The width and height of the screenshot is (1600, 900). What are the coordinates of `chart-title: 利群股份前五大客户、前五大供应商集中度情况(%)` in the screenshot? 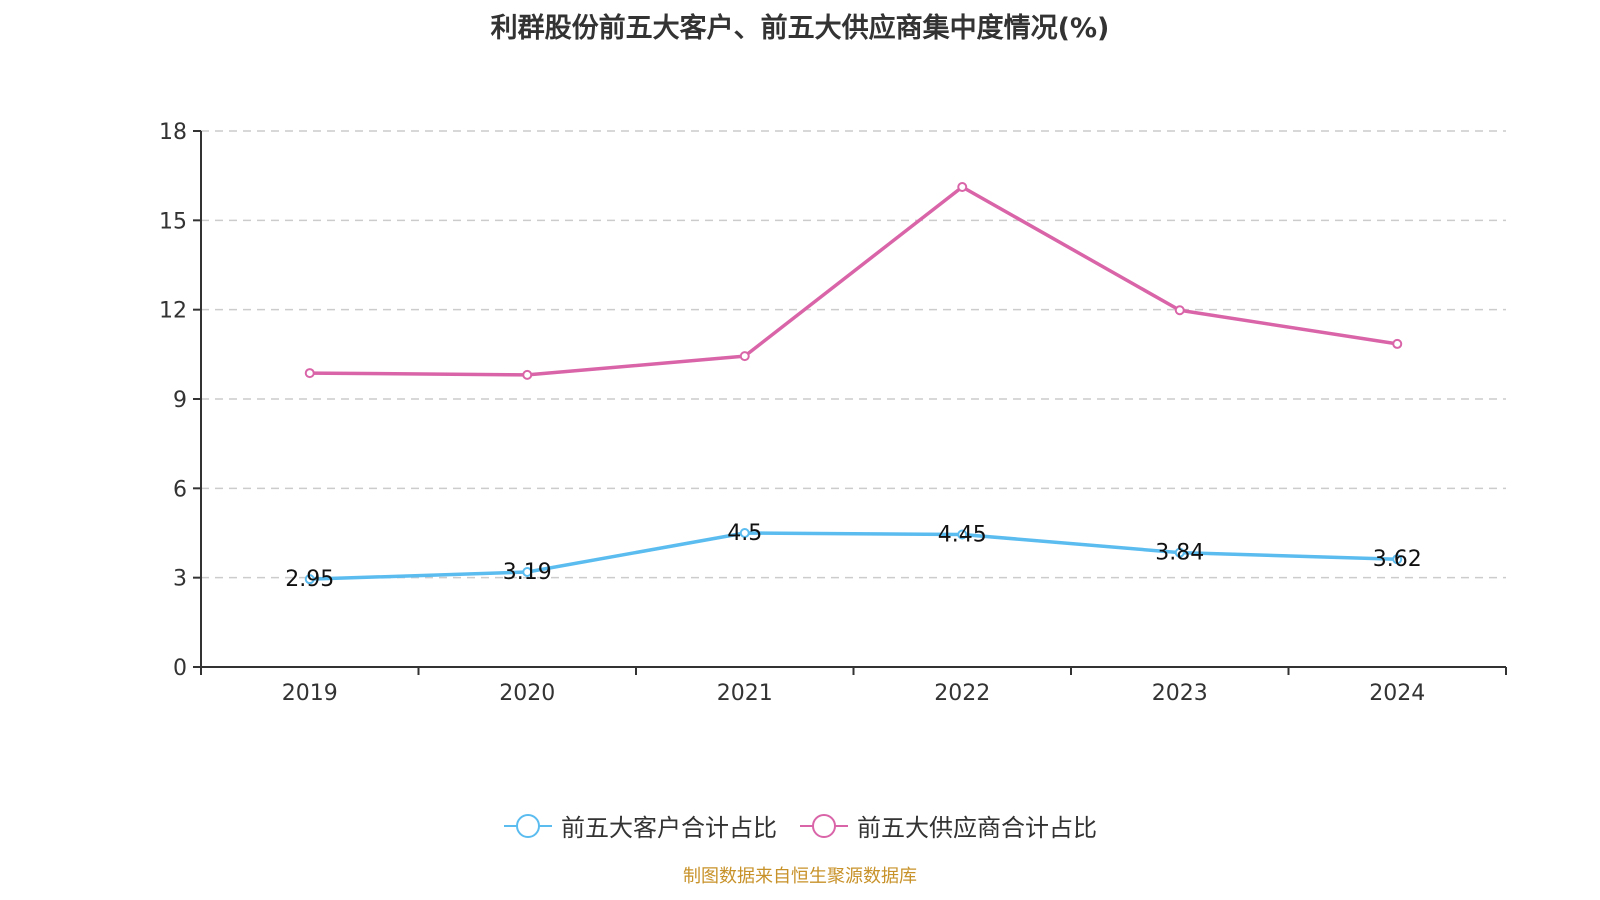 It's located at (800, 28).